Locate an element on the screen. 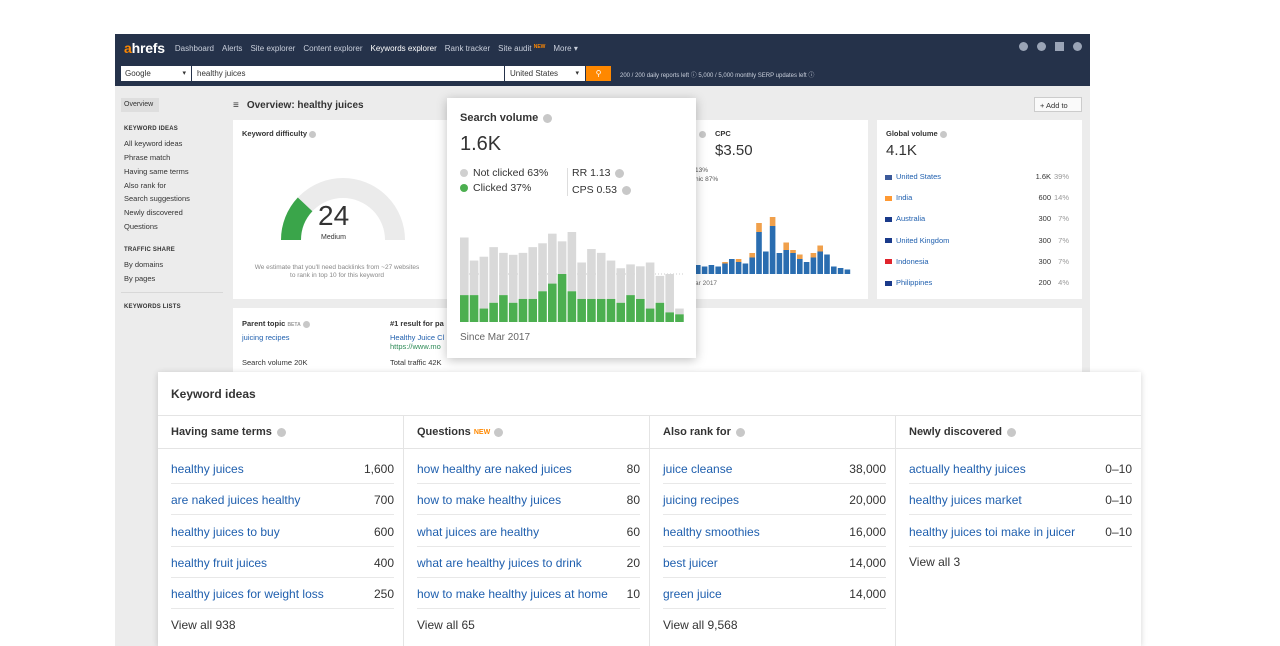 The width and height of the screenshot is (1280, 646). keyword-link: green juice is located at coordinates (692, 594).